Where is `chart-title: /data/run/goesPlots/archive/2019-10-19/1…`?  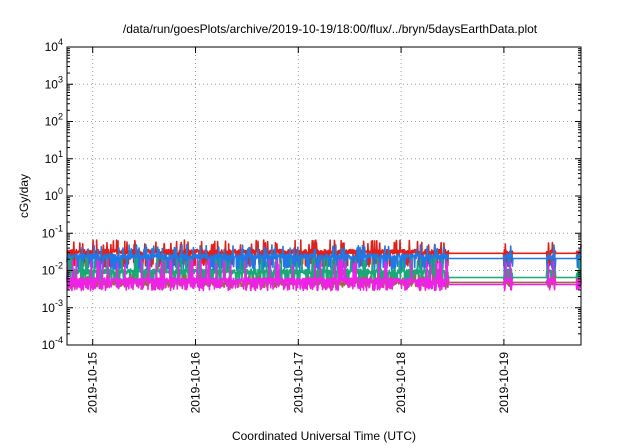
chart-title: /data/run/goesPlots/archive/2019-10-19/1… is located at coordinates (330, 29).